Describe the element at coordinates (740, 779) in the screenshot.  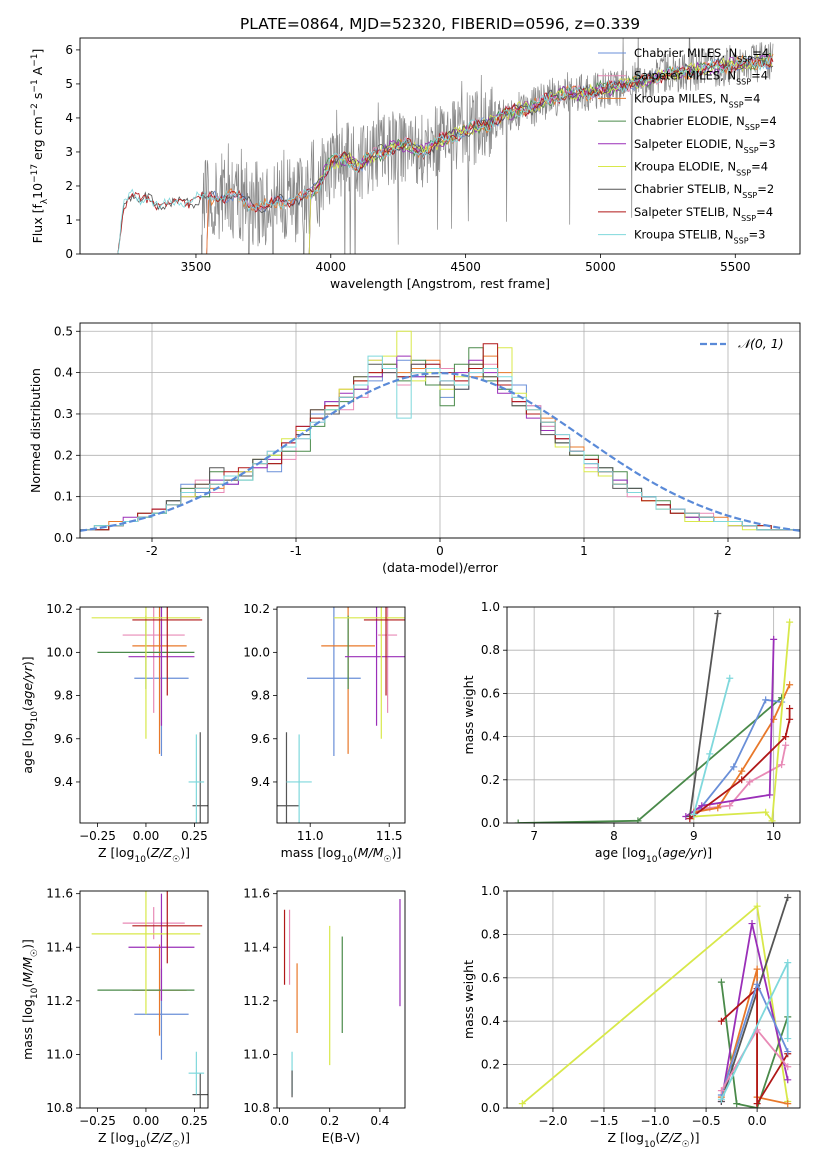
I see `weight-line-salpeter-miles` at that location.